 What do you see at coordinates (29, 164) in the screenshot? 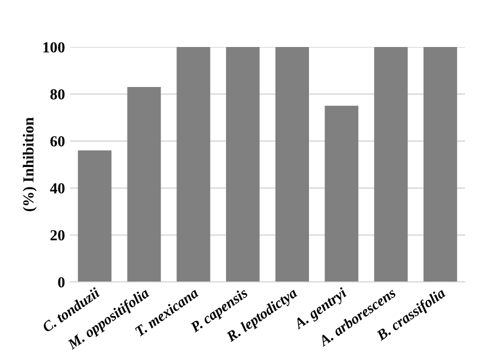
I see `y-axis-title: (%) Inhibition` at bounding box center [29, 164].